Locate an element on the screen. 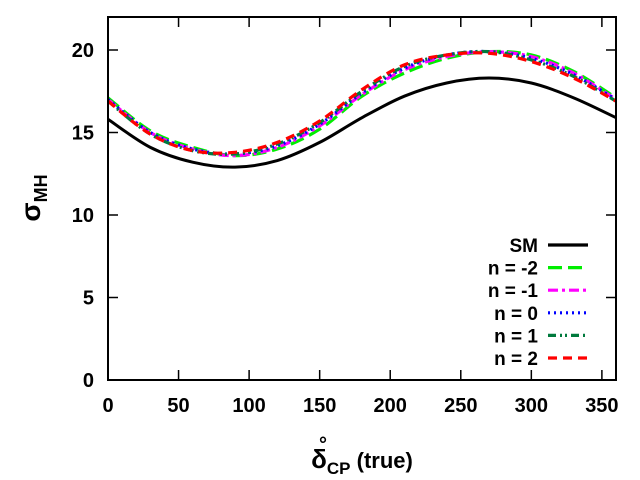  y-axis-title-main: σ is located at coordinates (30, 211).